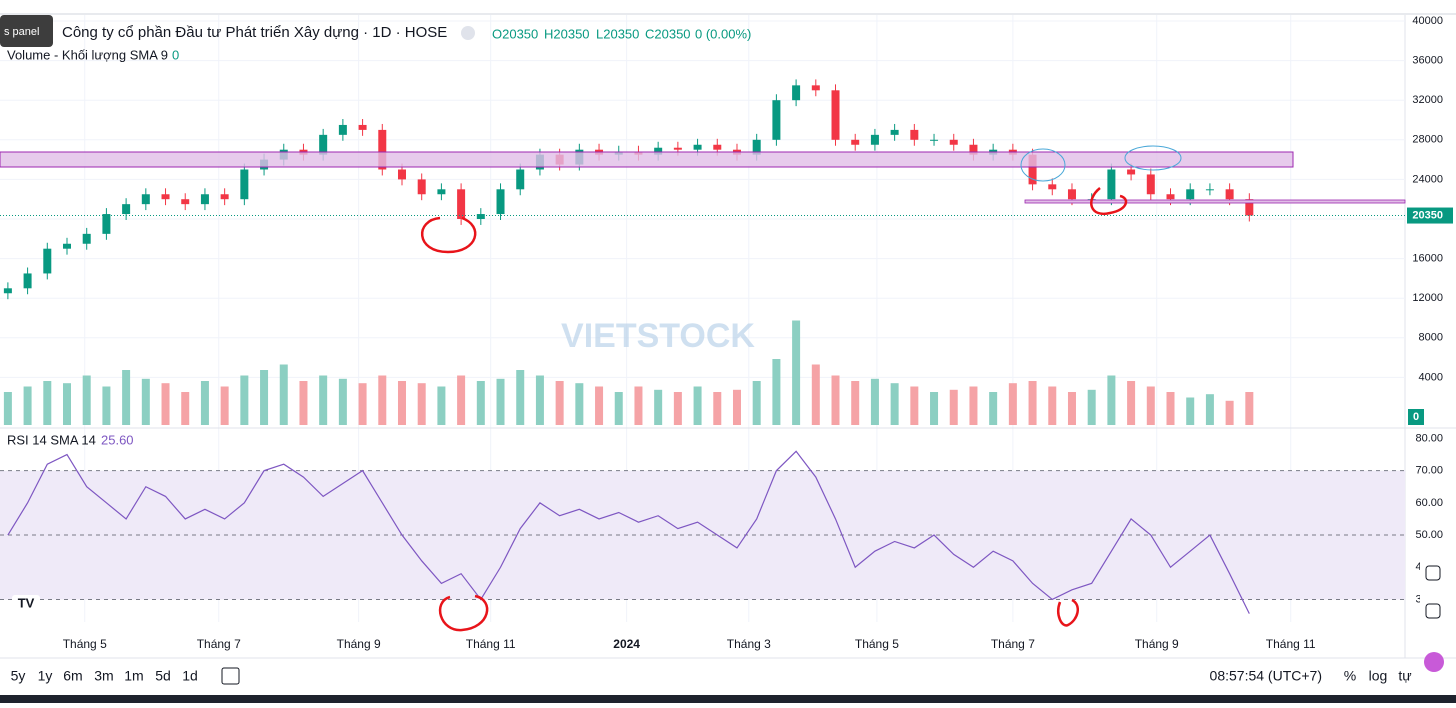 The width and height of the screenshot is (1456, 708). I want to click on button, so click(468, 33).